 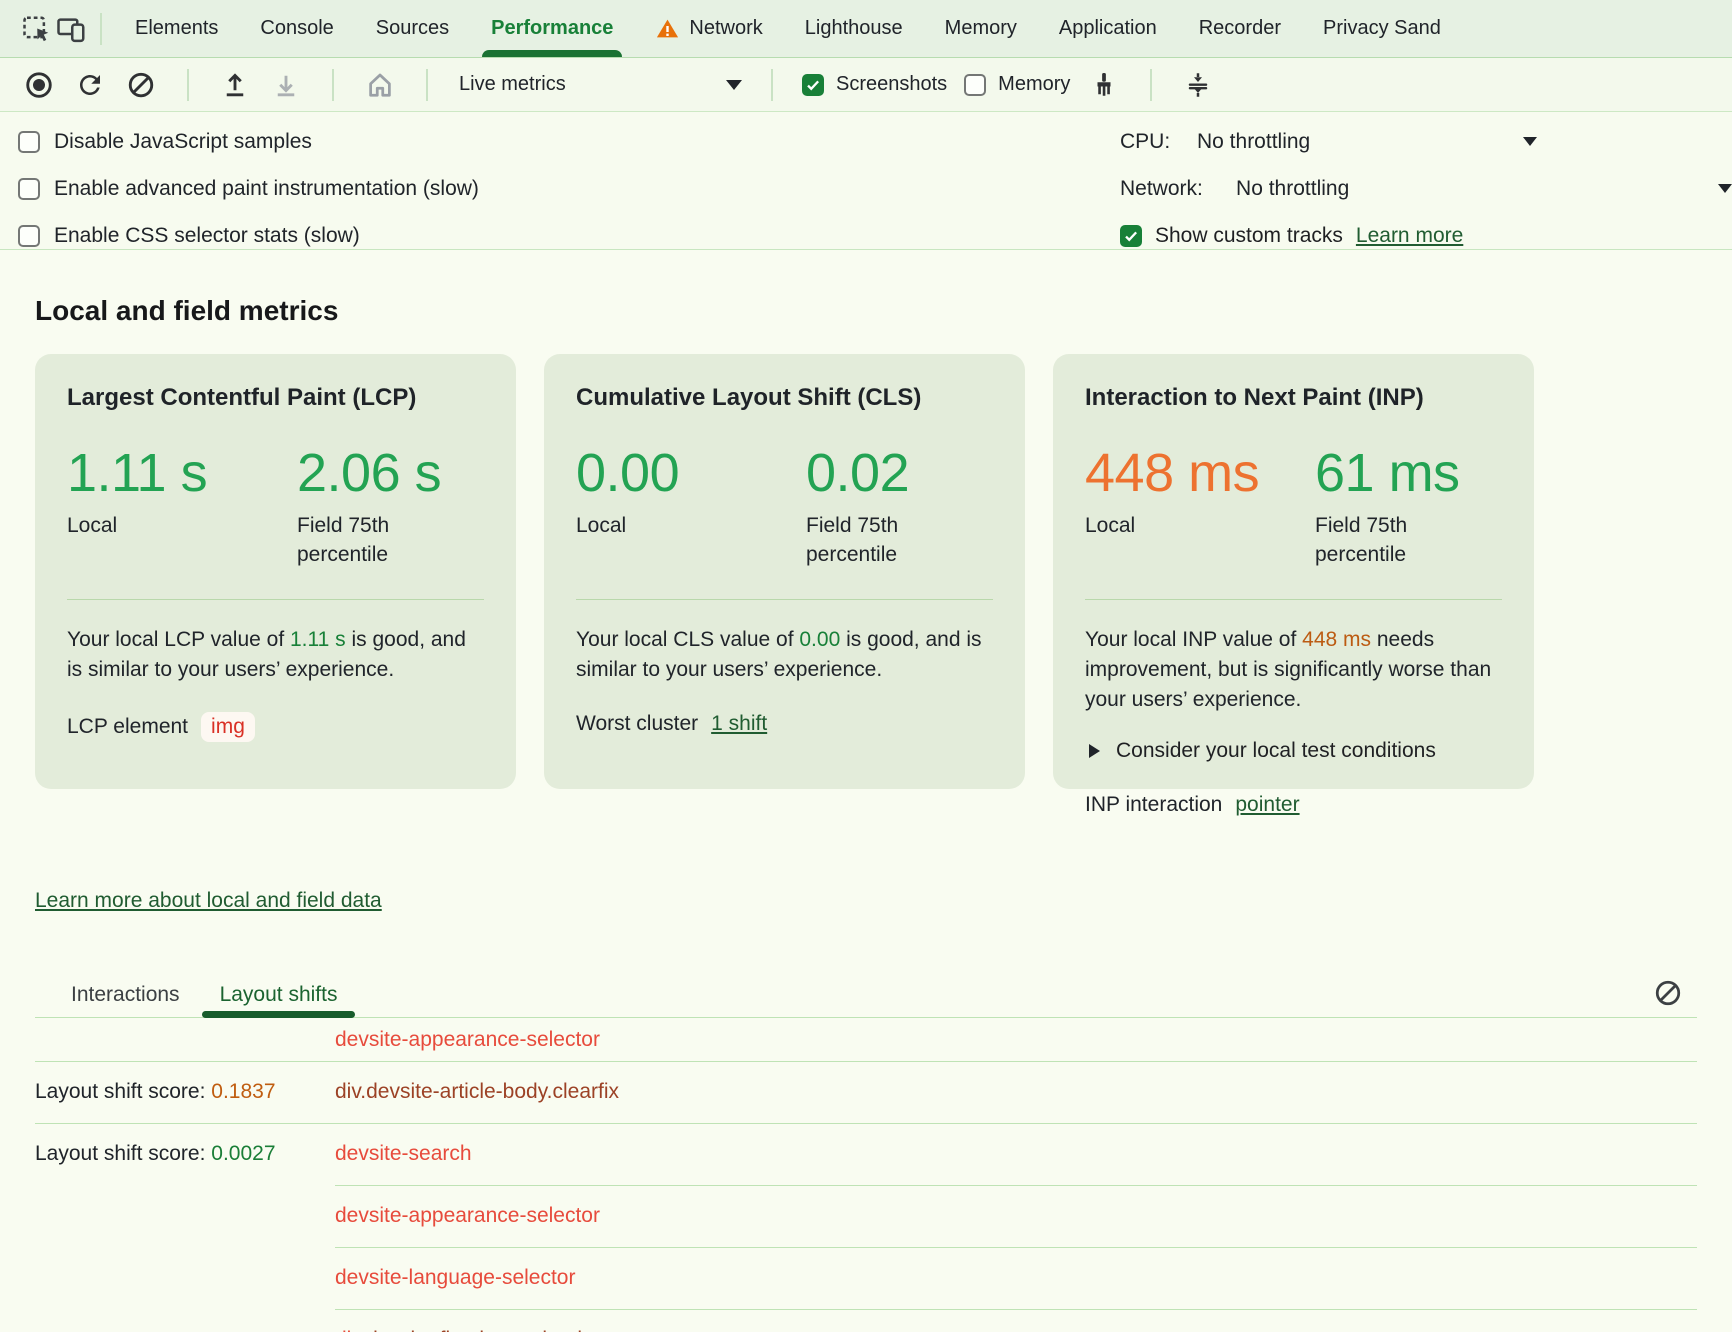 What do you see at coordinates (412, 28) in the screenshot?
I see `tab-sources: Sources` at bounding box center [412, 28].